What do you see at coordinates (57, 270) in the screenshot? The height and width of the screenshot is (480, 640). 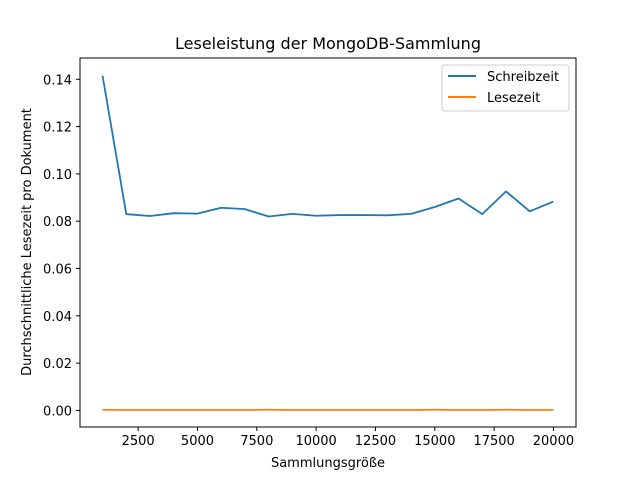 I see `y-tick-label: 0.06` at bounding box center [57, 270].